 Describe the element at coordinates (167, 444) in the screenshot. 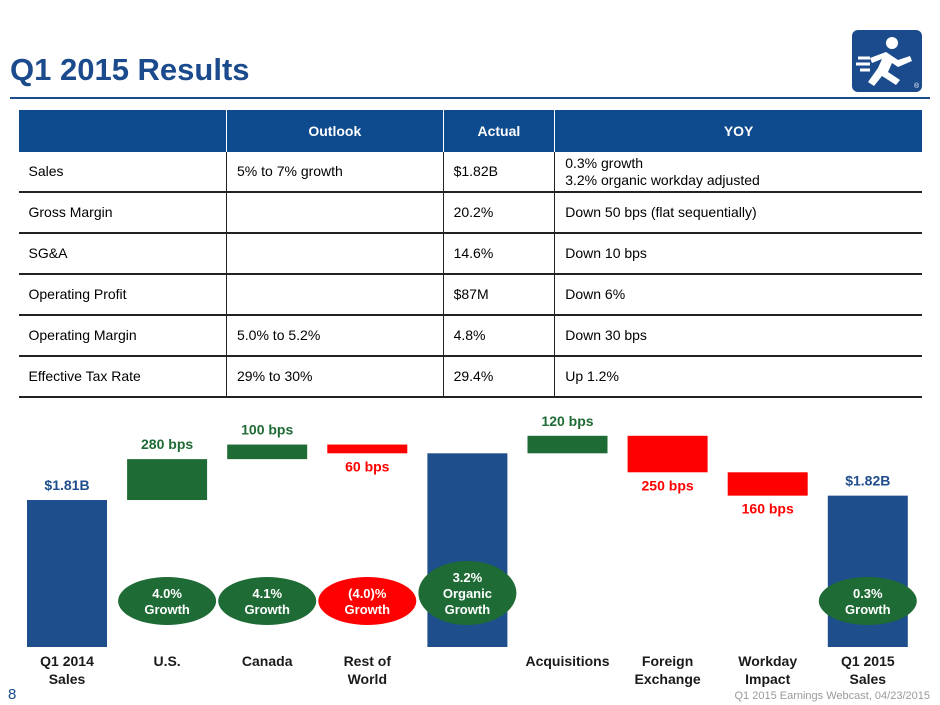

I see `value-label: 280 bps` at that location.